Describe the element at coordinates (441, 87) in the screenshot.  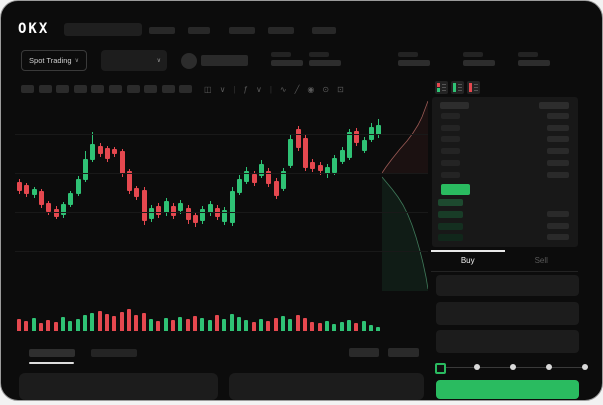
I see `orderbook-mode-both-icon` at that location.